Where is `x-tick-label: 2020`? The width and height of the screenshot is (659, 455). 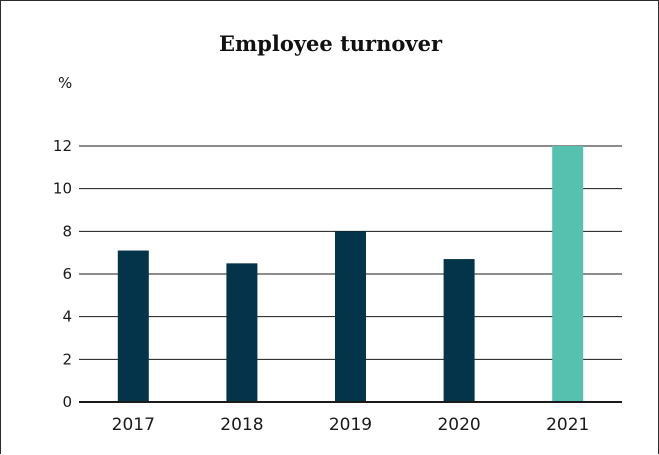 x-tick-label: 2020 is located at coordinates (458, 425).